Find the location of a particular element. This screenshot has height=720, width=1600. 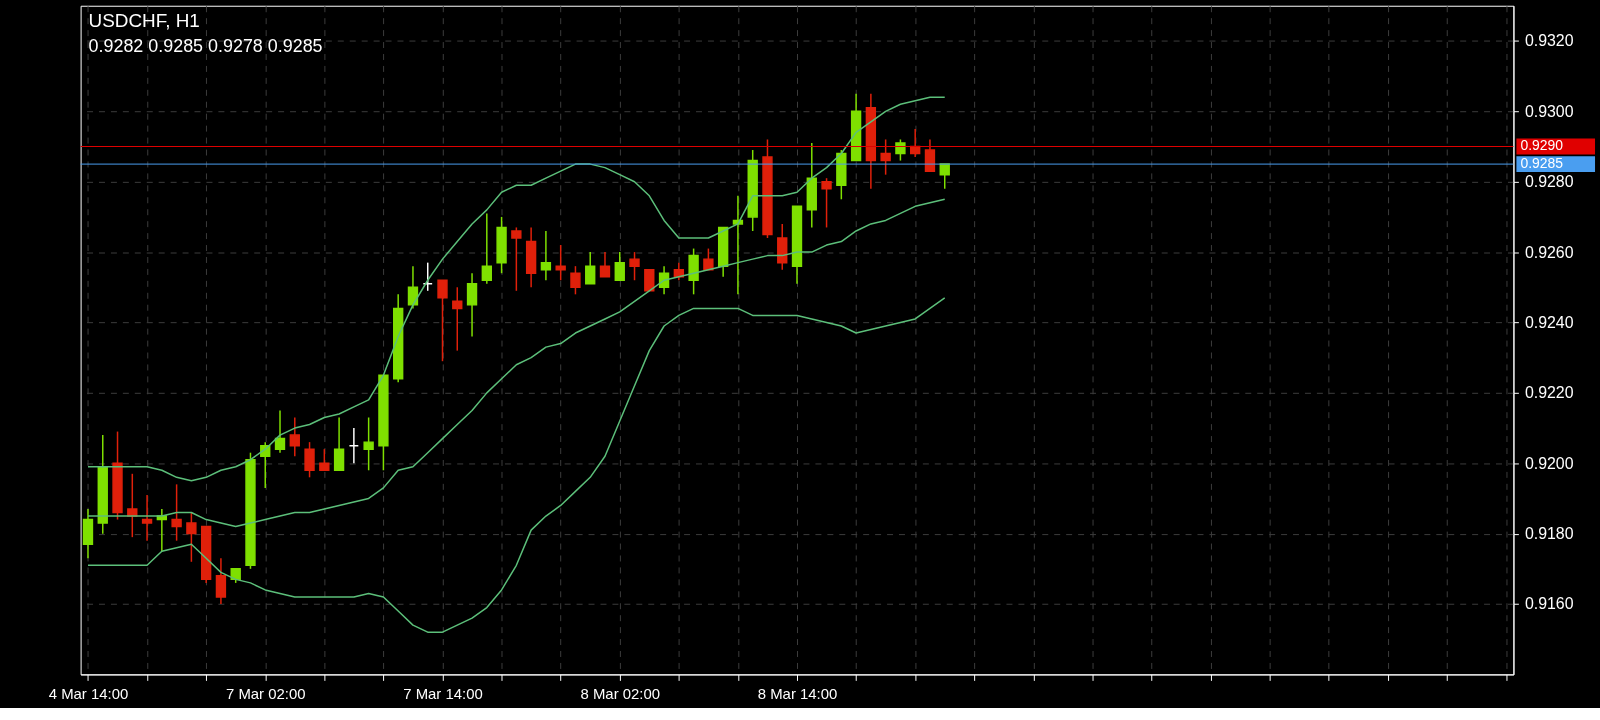

x-tick-label: 7 Mar 02:00 is located at coordinates (265, 693).